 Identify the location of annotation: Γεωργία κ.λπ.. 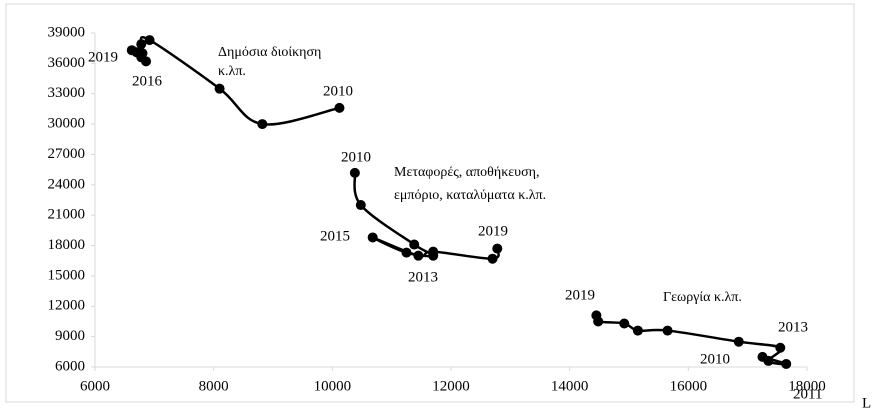
(702, 297).